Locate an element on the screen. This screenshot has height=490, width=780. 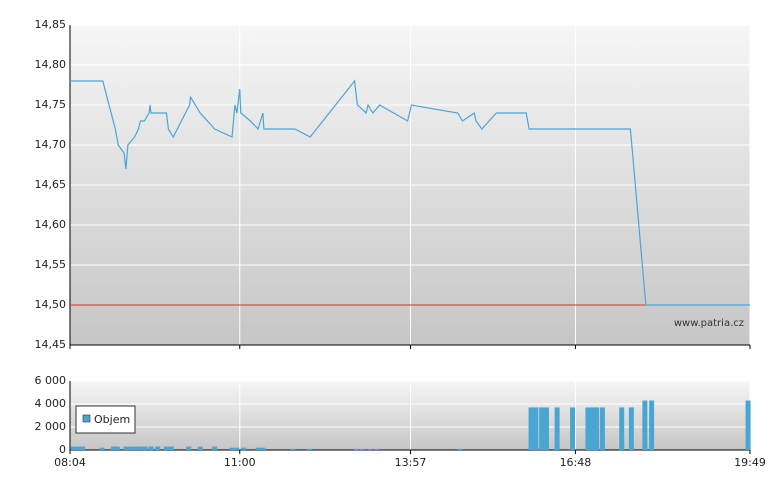
y-tick-label: 6 000 is located at coordinates (51, 380).